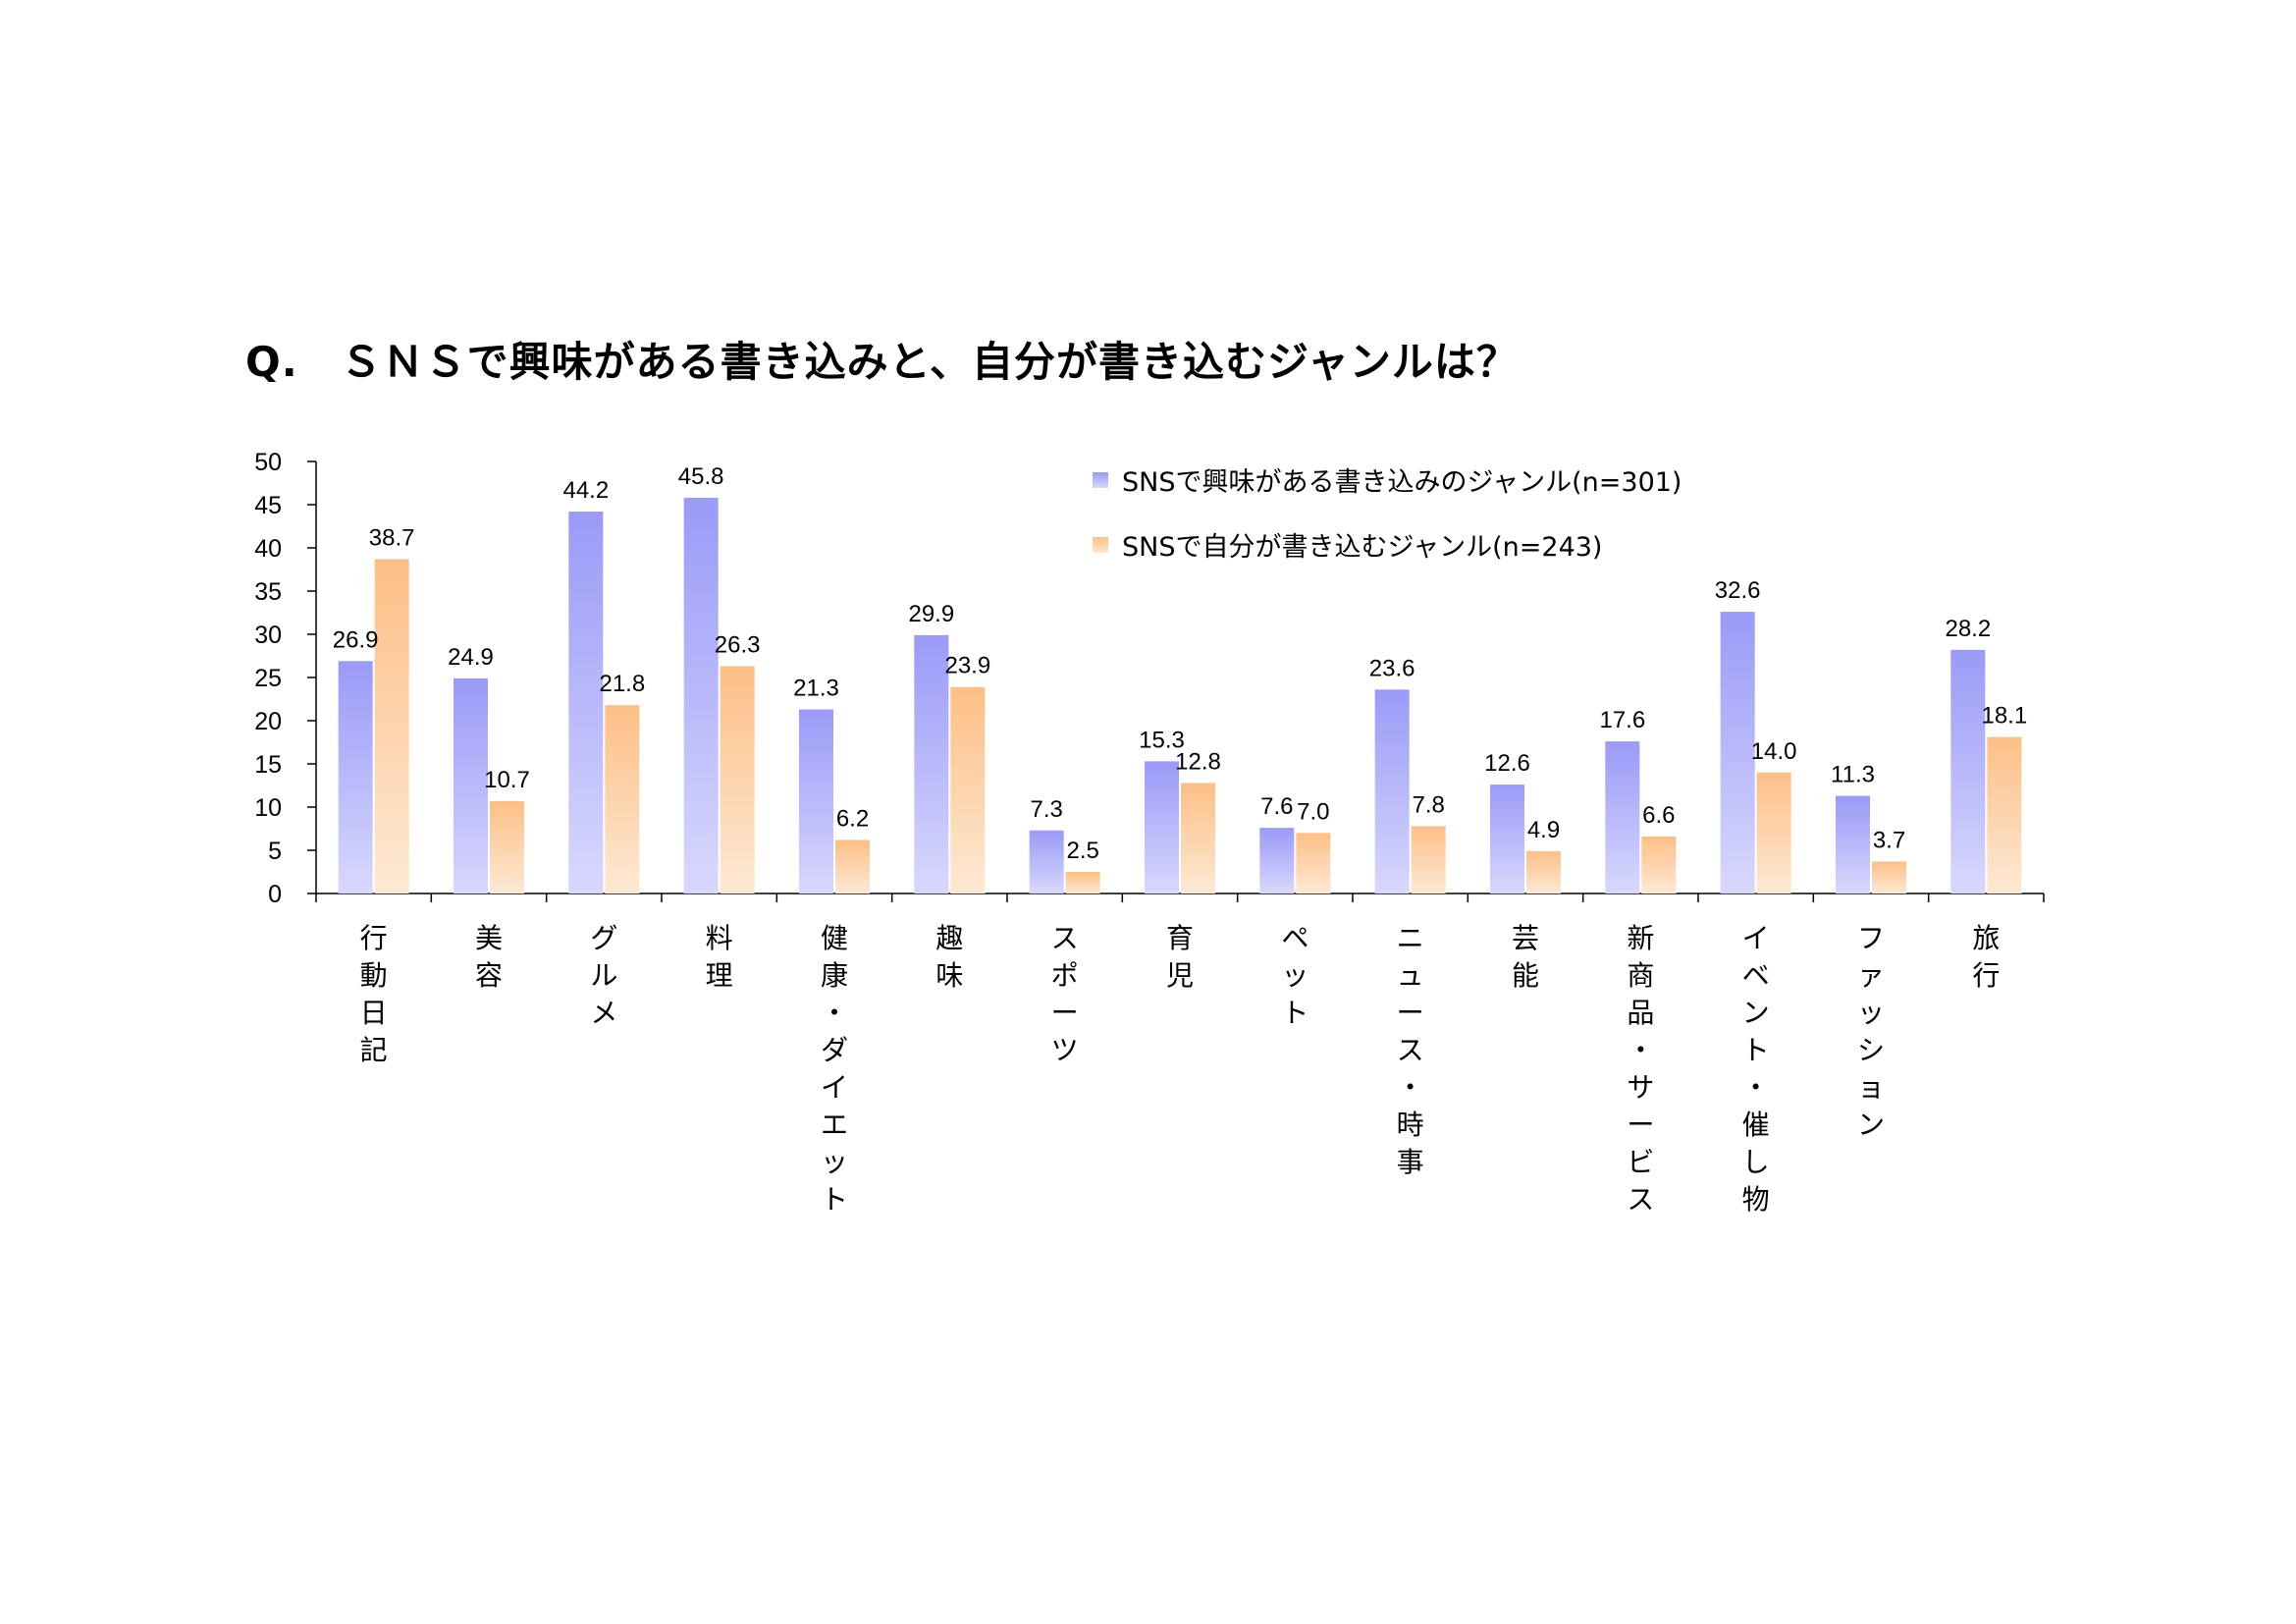 This screenshot has width=2296, height=1624. I want to click on data-label: 10.7, so click(507, 780).